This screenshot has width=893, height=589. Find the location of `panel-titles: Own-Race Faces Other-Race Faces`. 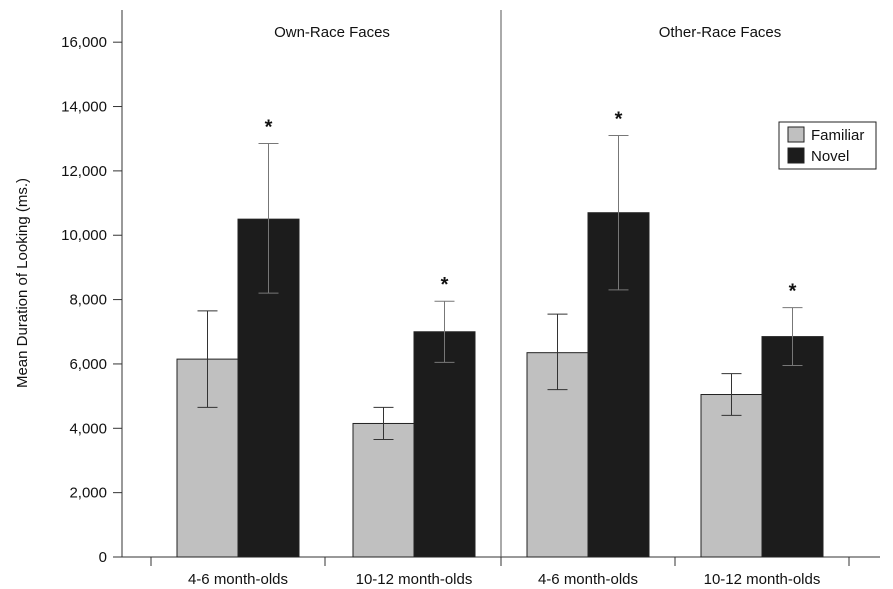

panel-titles: Own-Race Faces Other-Race Faces is located at coordinates (527, 32).